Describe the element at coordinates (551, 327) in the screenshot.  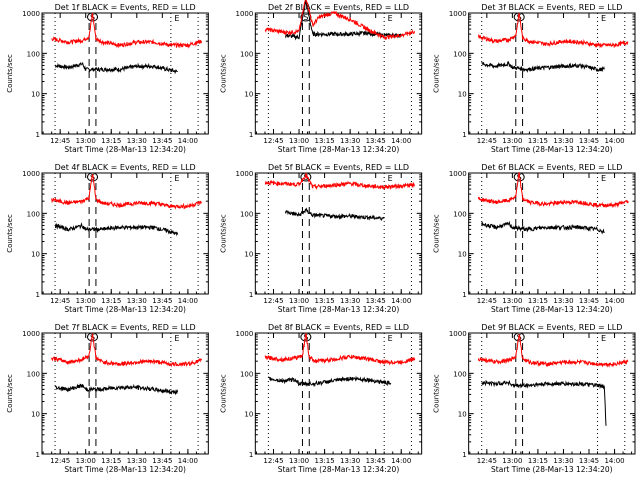
I see `panel-title: Det 9f BLACK = Events, RED = LLD` at that location.